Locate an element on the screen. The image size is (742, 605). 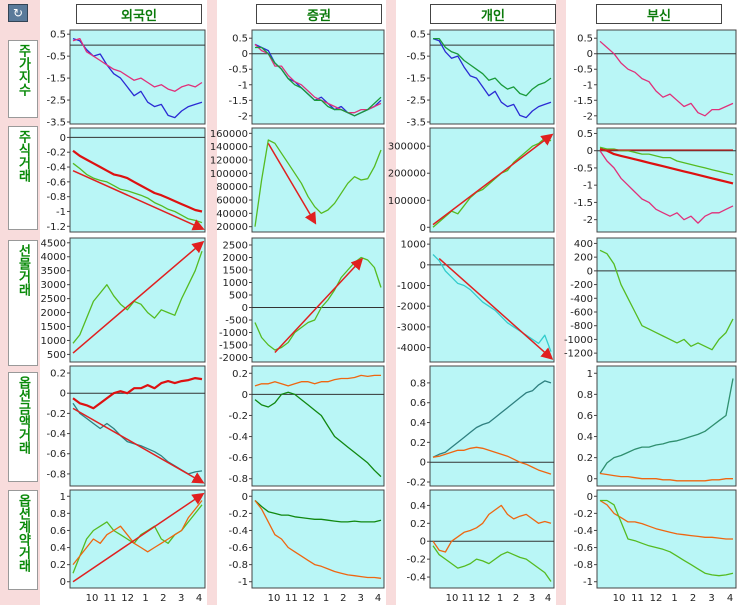
y-tick-label: 4000 is located at coordinates (53, 257).